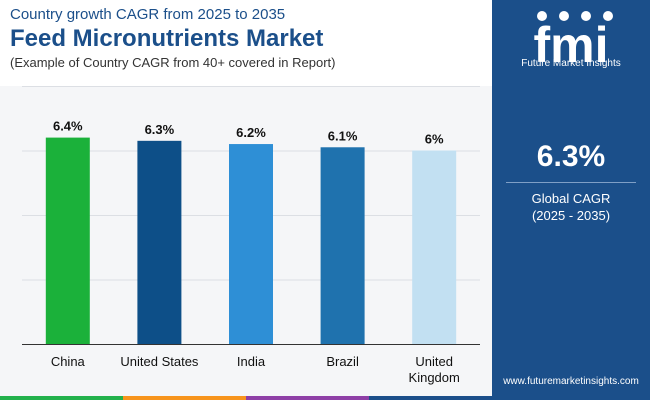 This screenshot has width=650, height=400. What do you see at coordinates (434, 369) in the screenshot?
I see `x-tick-label-4: United Kingdom` at bounding box center [434, 369].